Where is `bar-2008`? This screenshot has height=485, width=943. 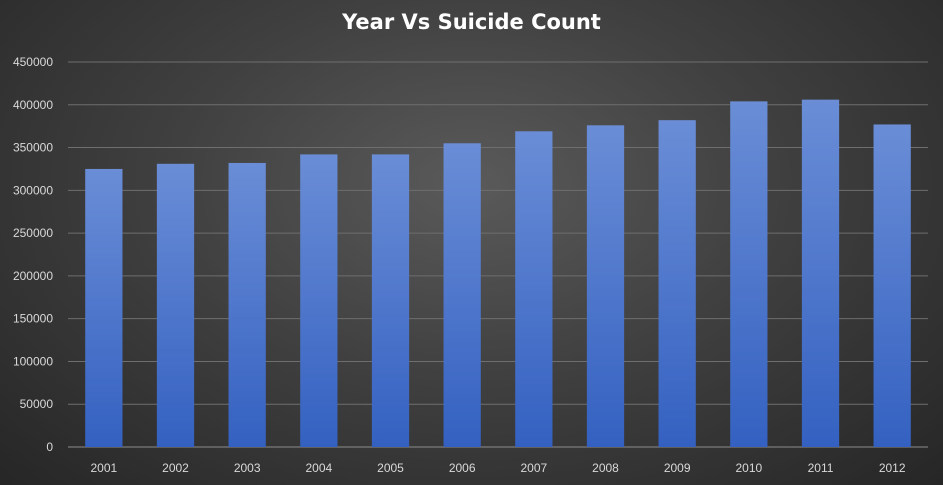 bar-2008 is located at coordinates (605, 286).